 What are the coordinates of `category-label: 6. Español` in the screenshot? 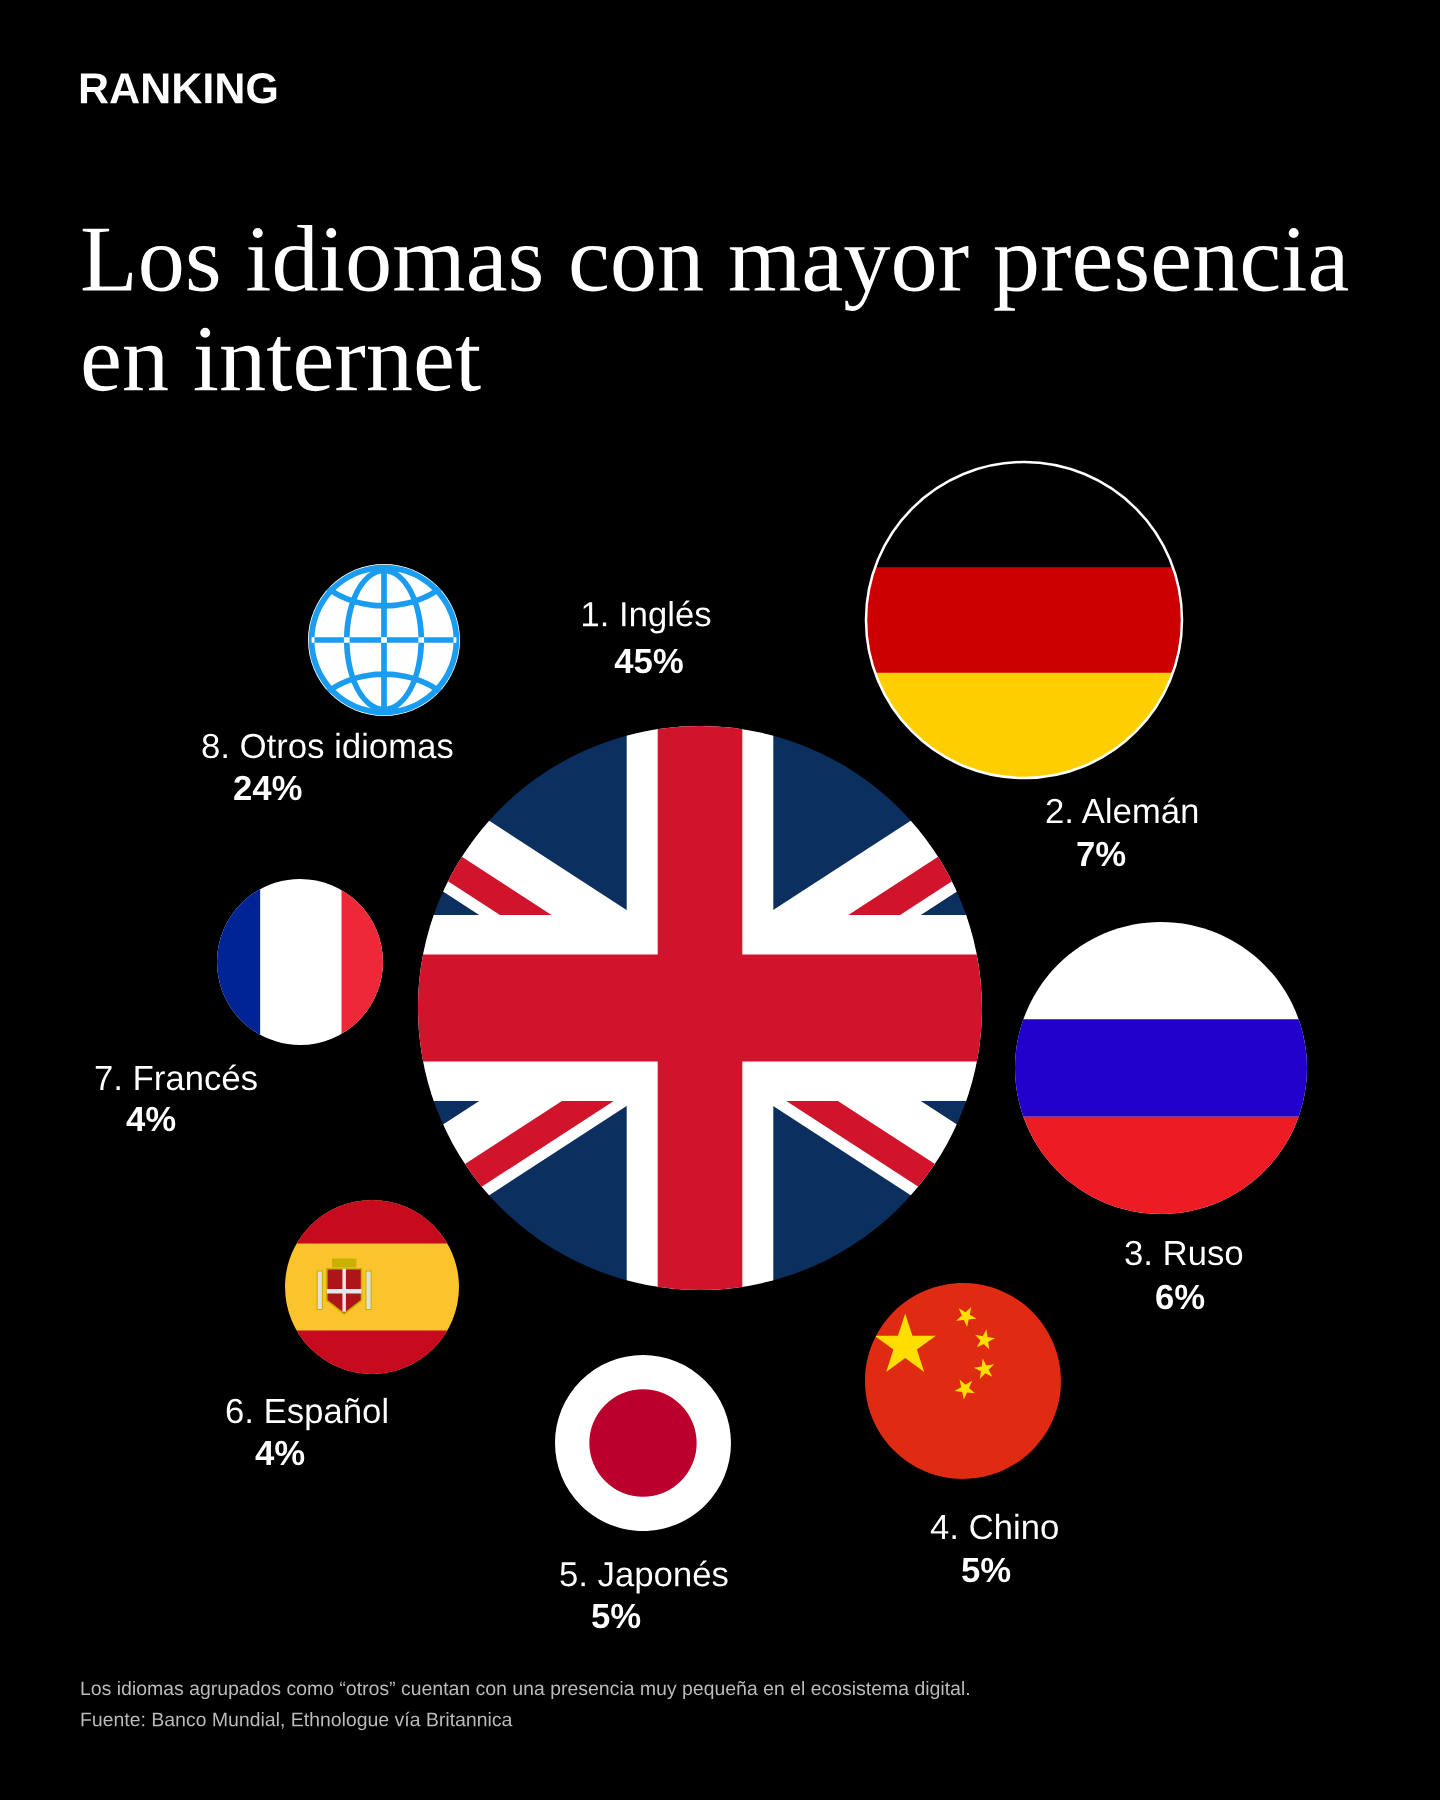 It's located at (306, 1414).